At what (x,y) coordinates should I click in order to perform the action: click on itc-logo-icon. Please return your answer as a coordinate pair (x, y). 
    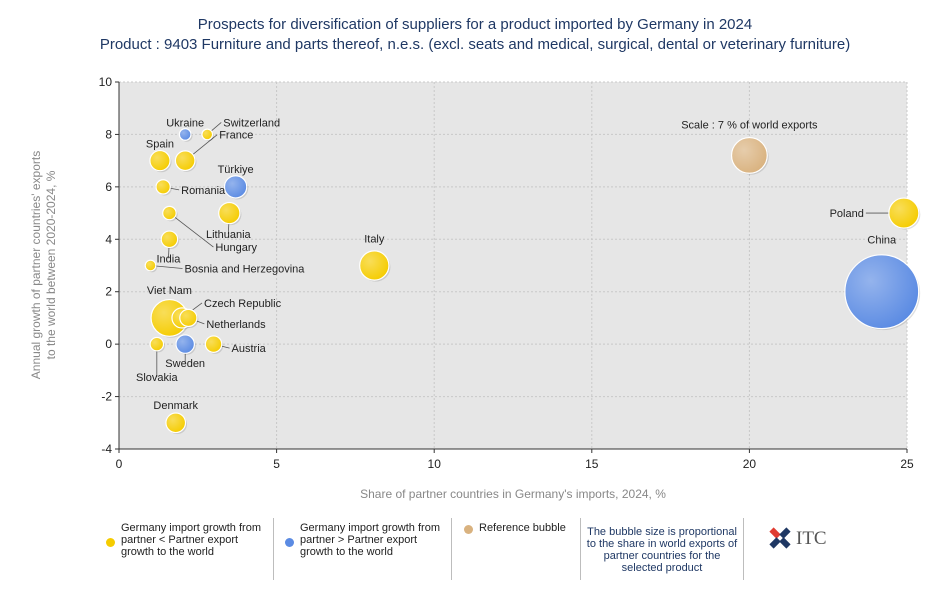
    Looking at the image, I should click on (780, 538).